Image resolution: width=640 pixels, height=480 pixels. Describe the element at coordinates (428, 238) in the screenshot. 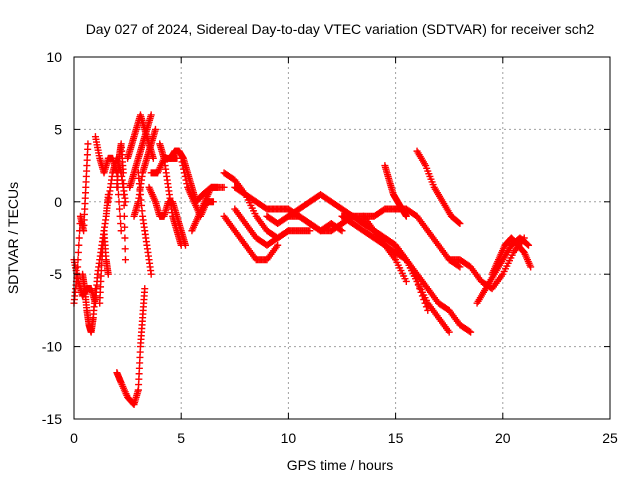

I see `series-arc30` at that location.